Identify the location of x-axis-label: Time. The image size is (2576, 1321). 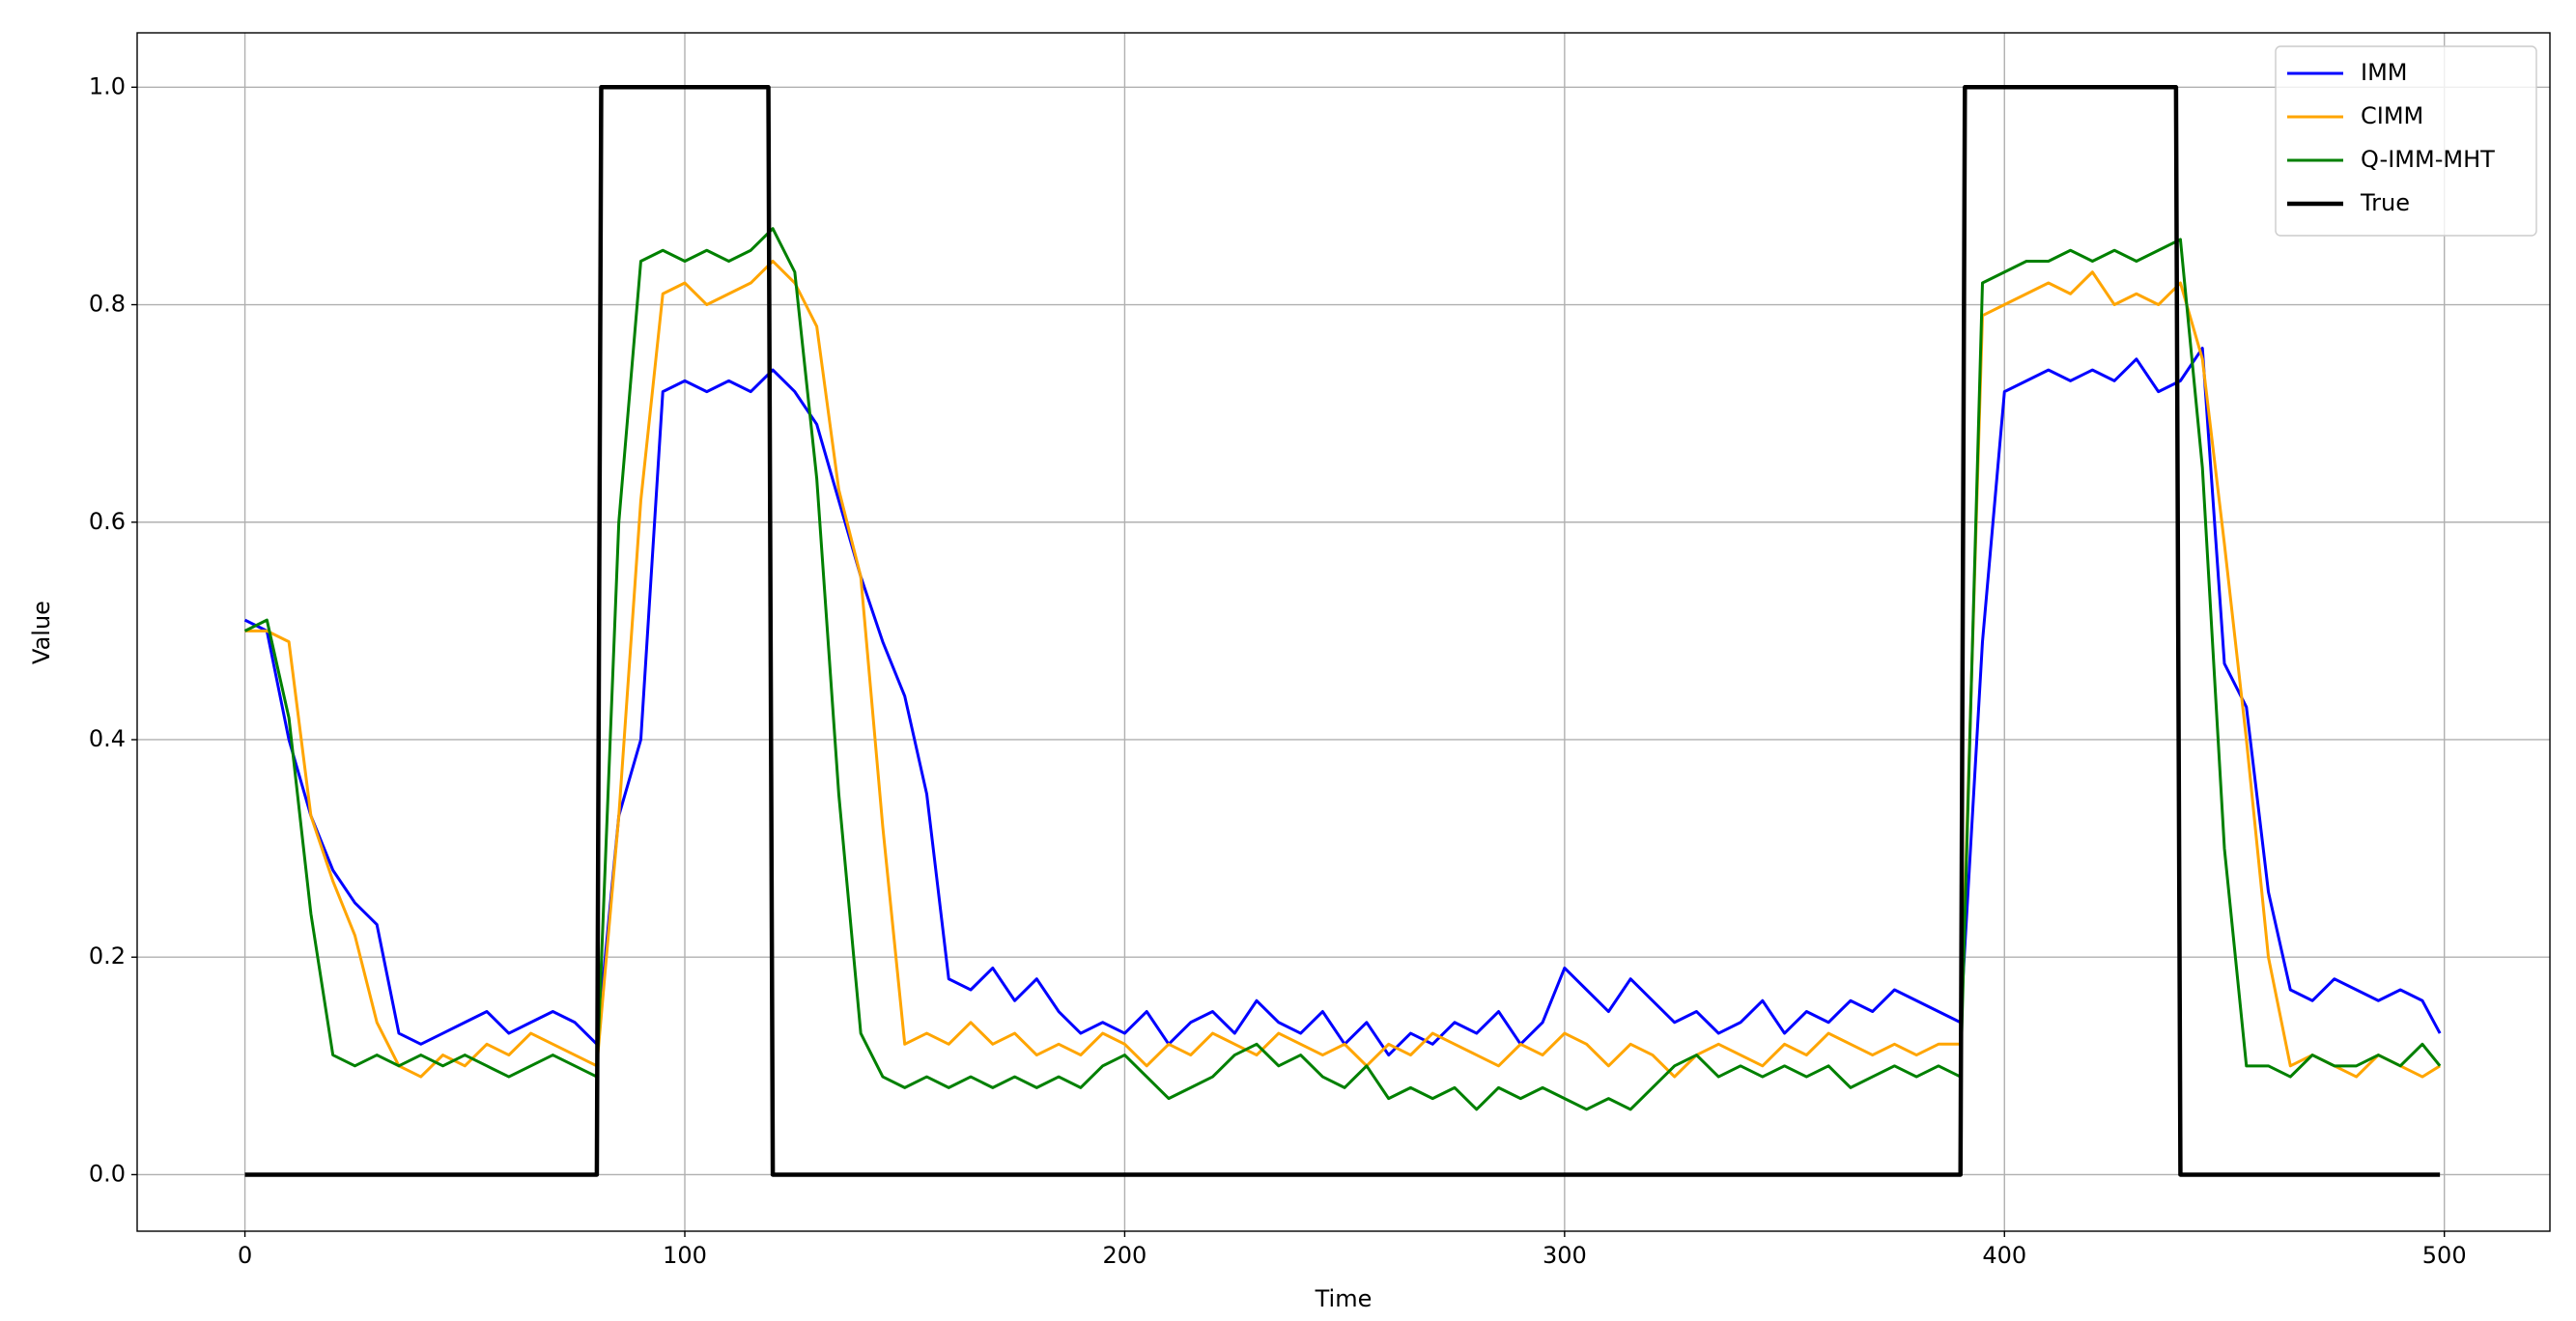
(1344, 1298).